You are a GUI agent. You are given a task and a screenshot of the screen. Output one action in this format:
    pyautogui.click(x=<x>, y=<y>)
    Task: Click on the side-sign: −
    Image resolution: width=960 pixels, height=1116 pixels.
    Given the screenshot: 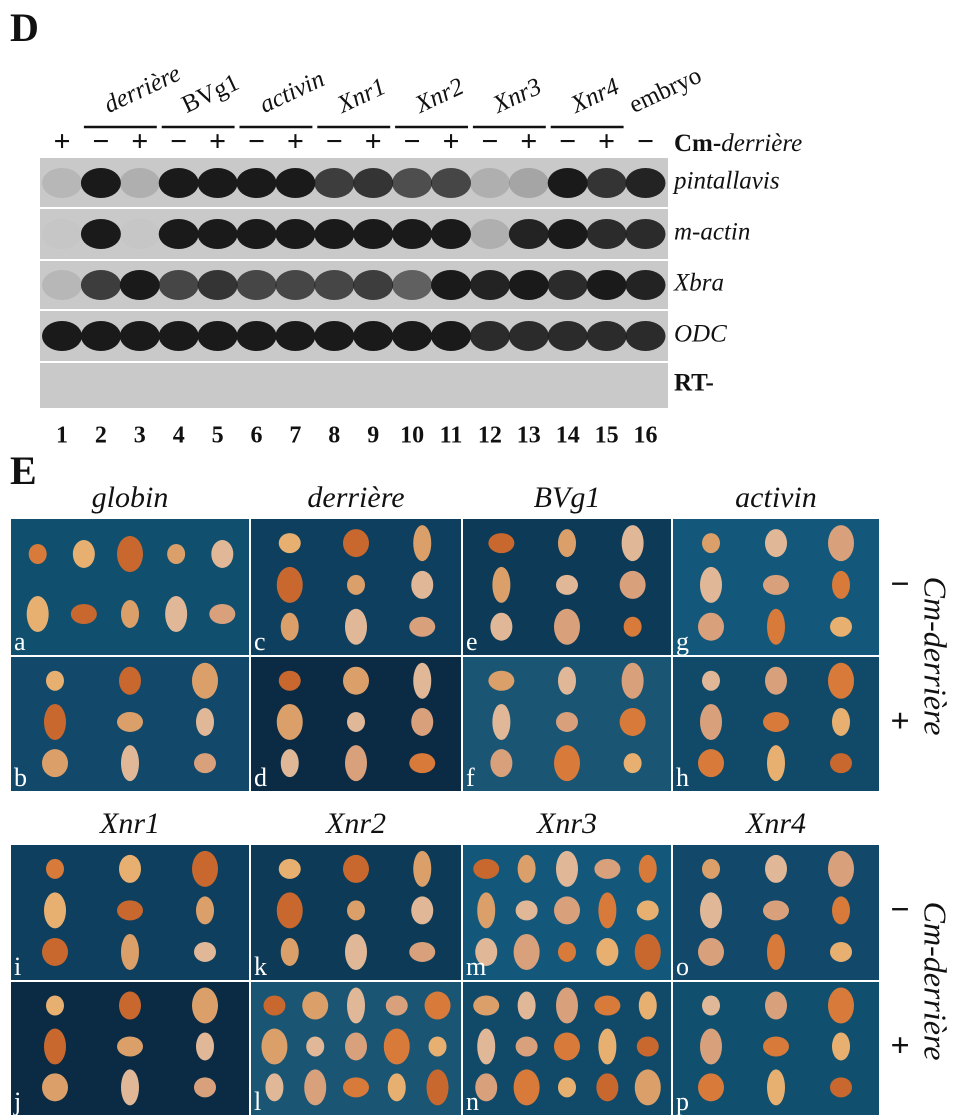 What is the action you would take?
    pyautogui.click(x=899, y=584)
    